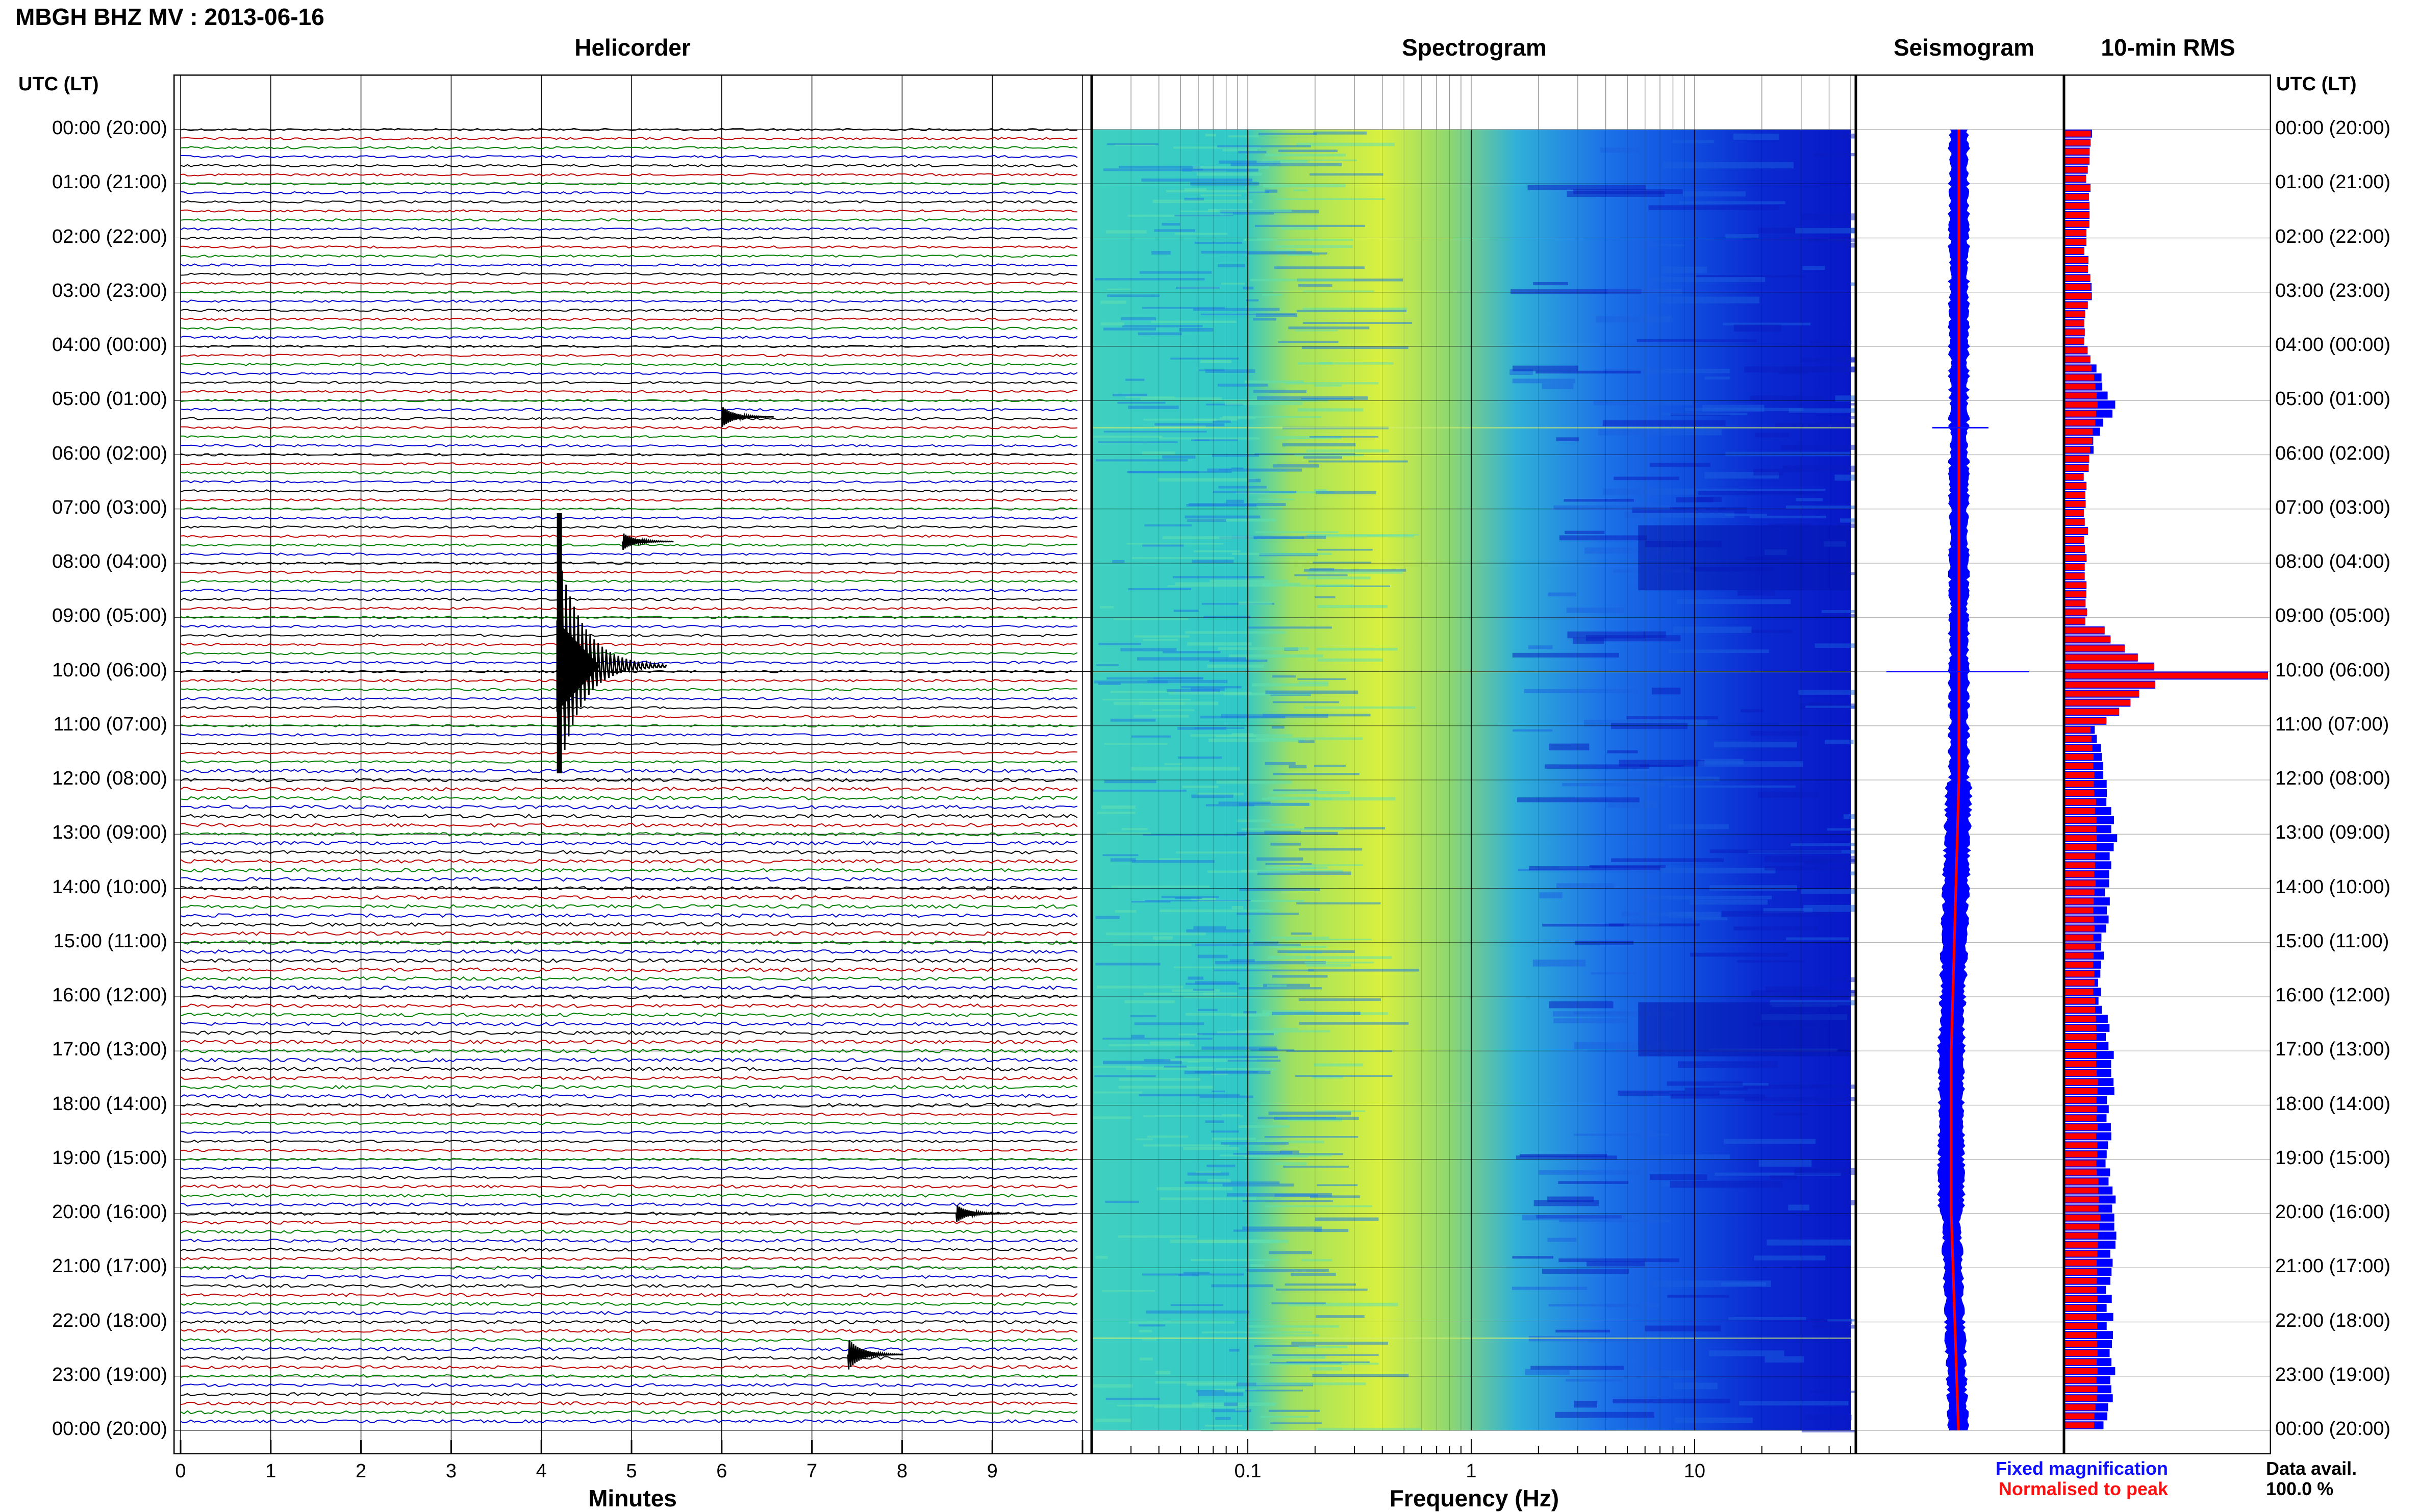 This screenshot has width=2418, height=1512. I want to click on time-label-right: 04:00 (00:00), so click(2333, 345).